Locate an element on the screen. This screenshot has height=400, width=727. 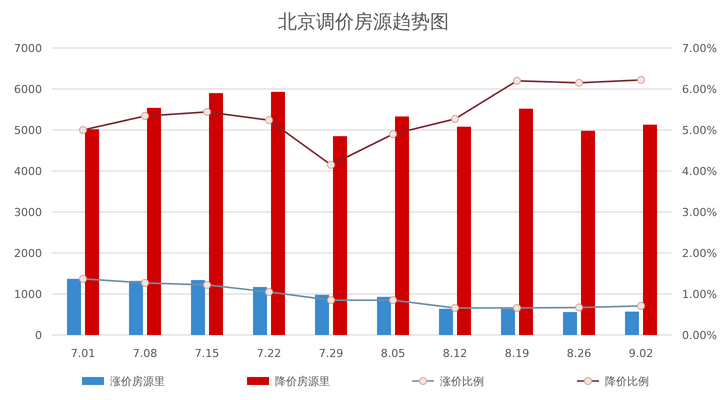
y-tick-label: 7000 is located at coordinates (28, 48).